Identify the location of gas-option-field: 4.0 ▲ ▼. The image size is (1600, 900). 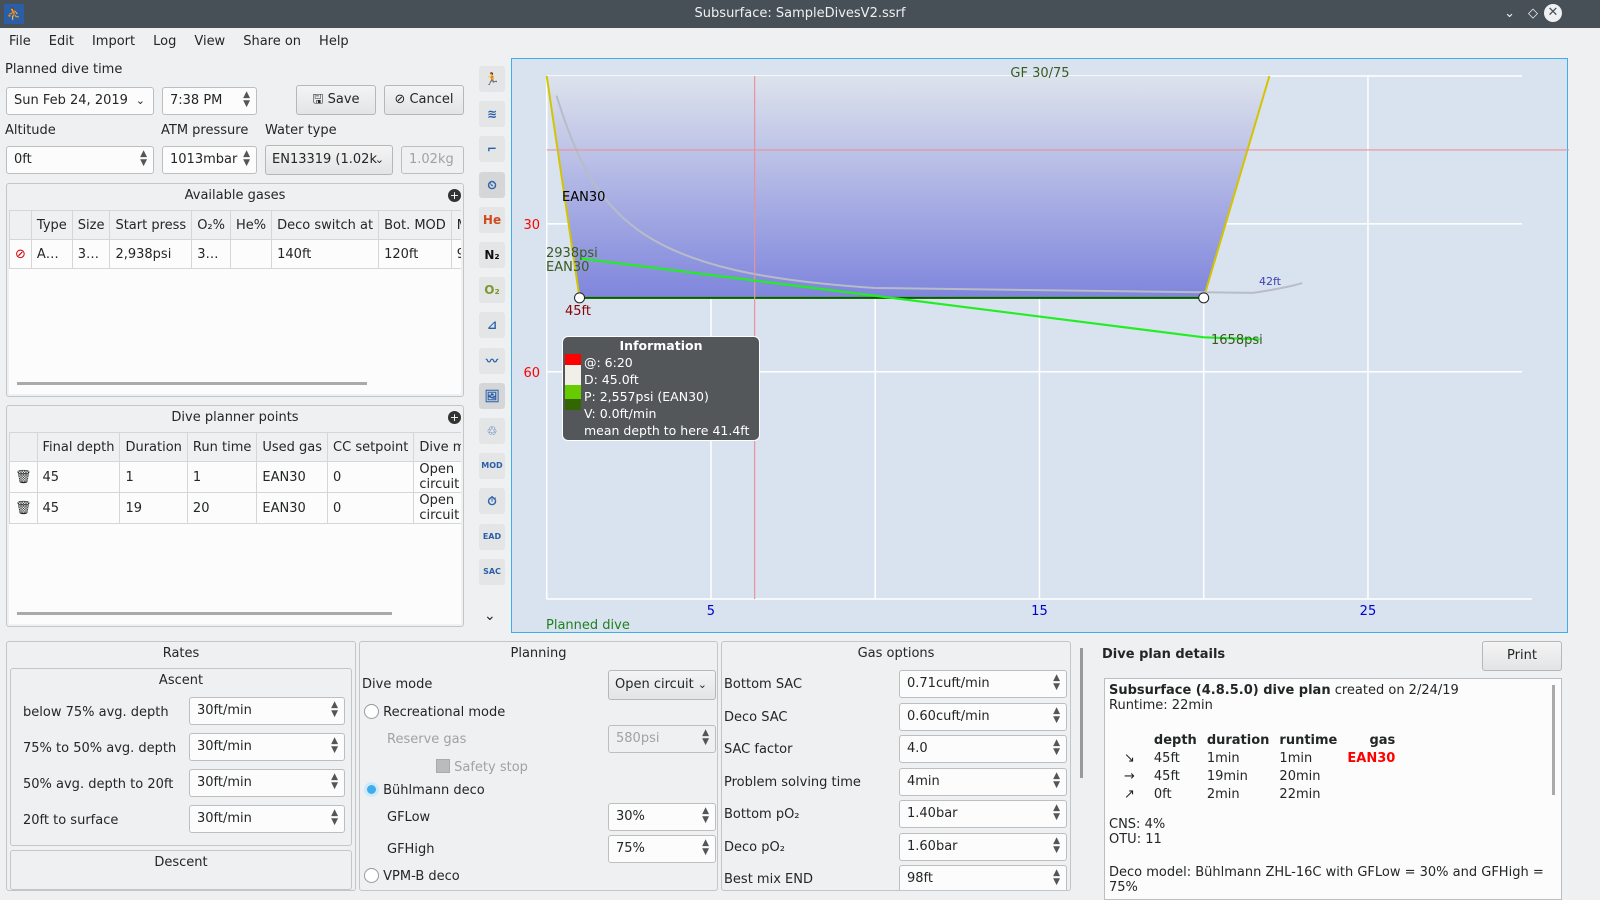
(983, 749).